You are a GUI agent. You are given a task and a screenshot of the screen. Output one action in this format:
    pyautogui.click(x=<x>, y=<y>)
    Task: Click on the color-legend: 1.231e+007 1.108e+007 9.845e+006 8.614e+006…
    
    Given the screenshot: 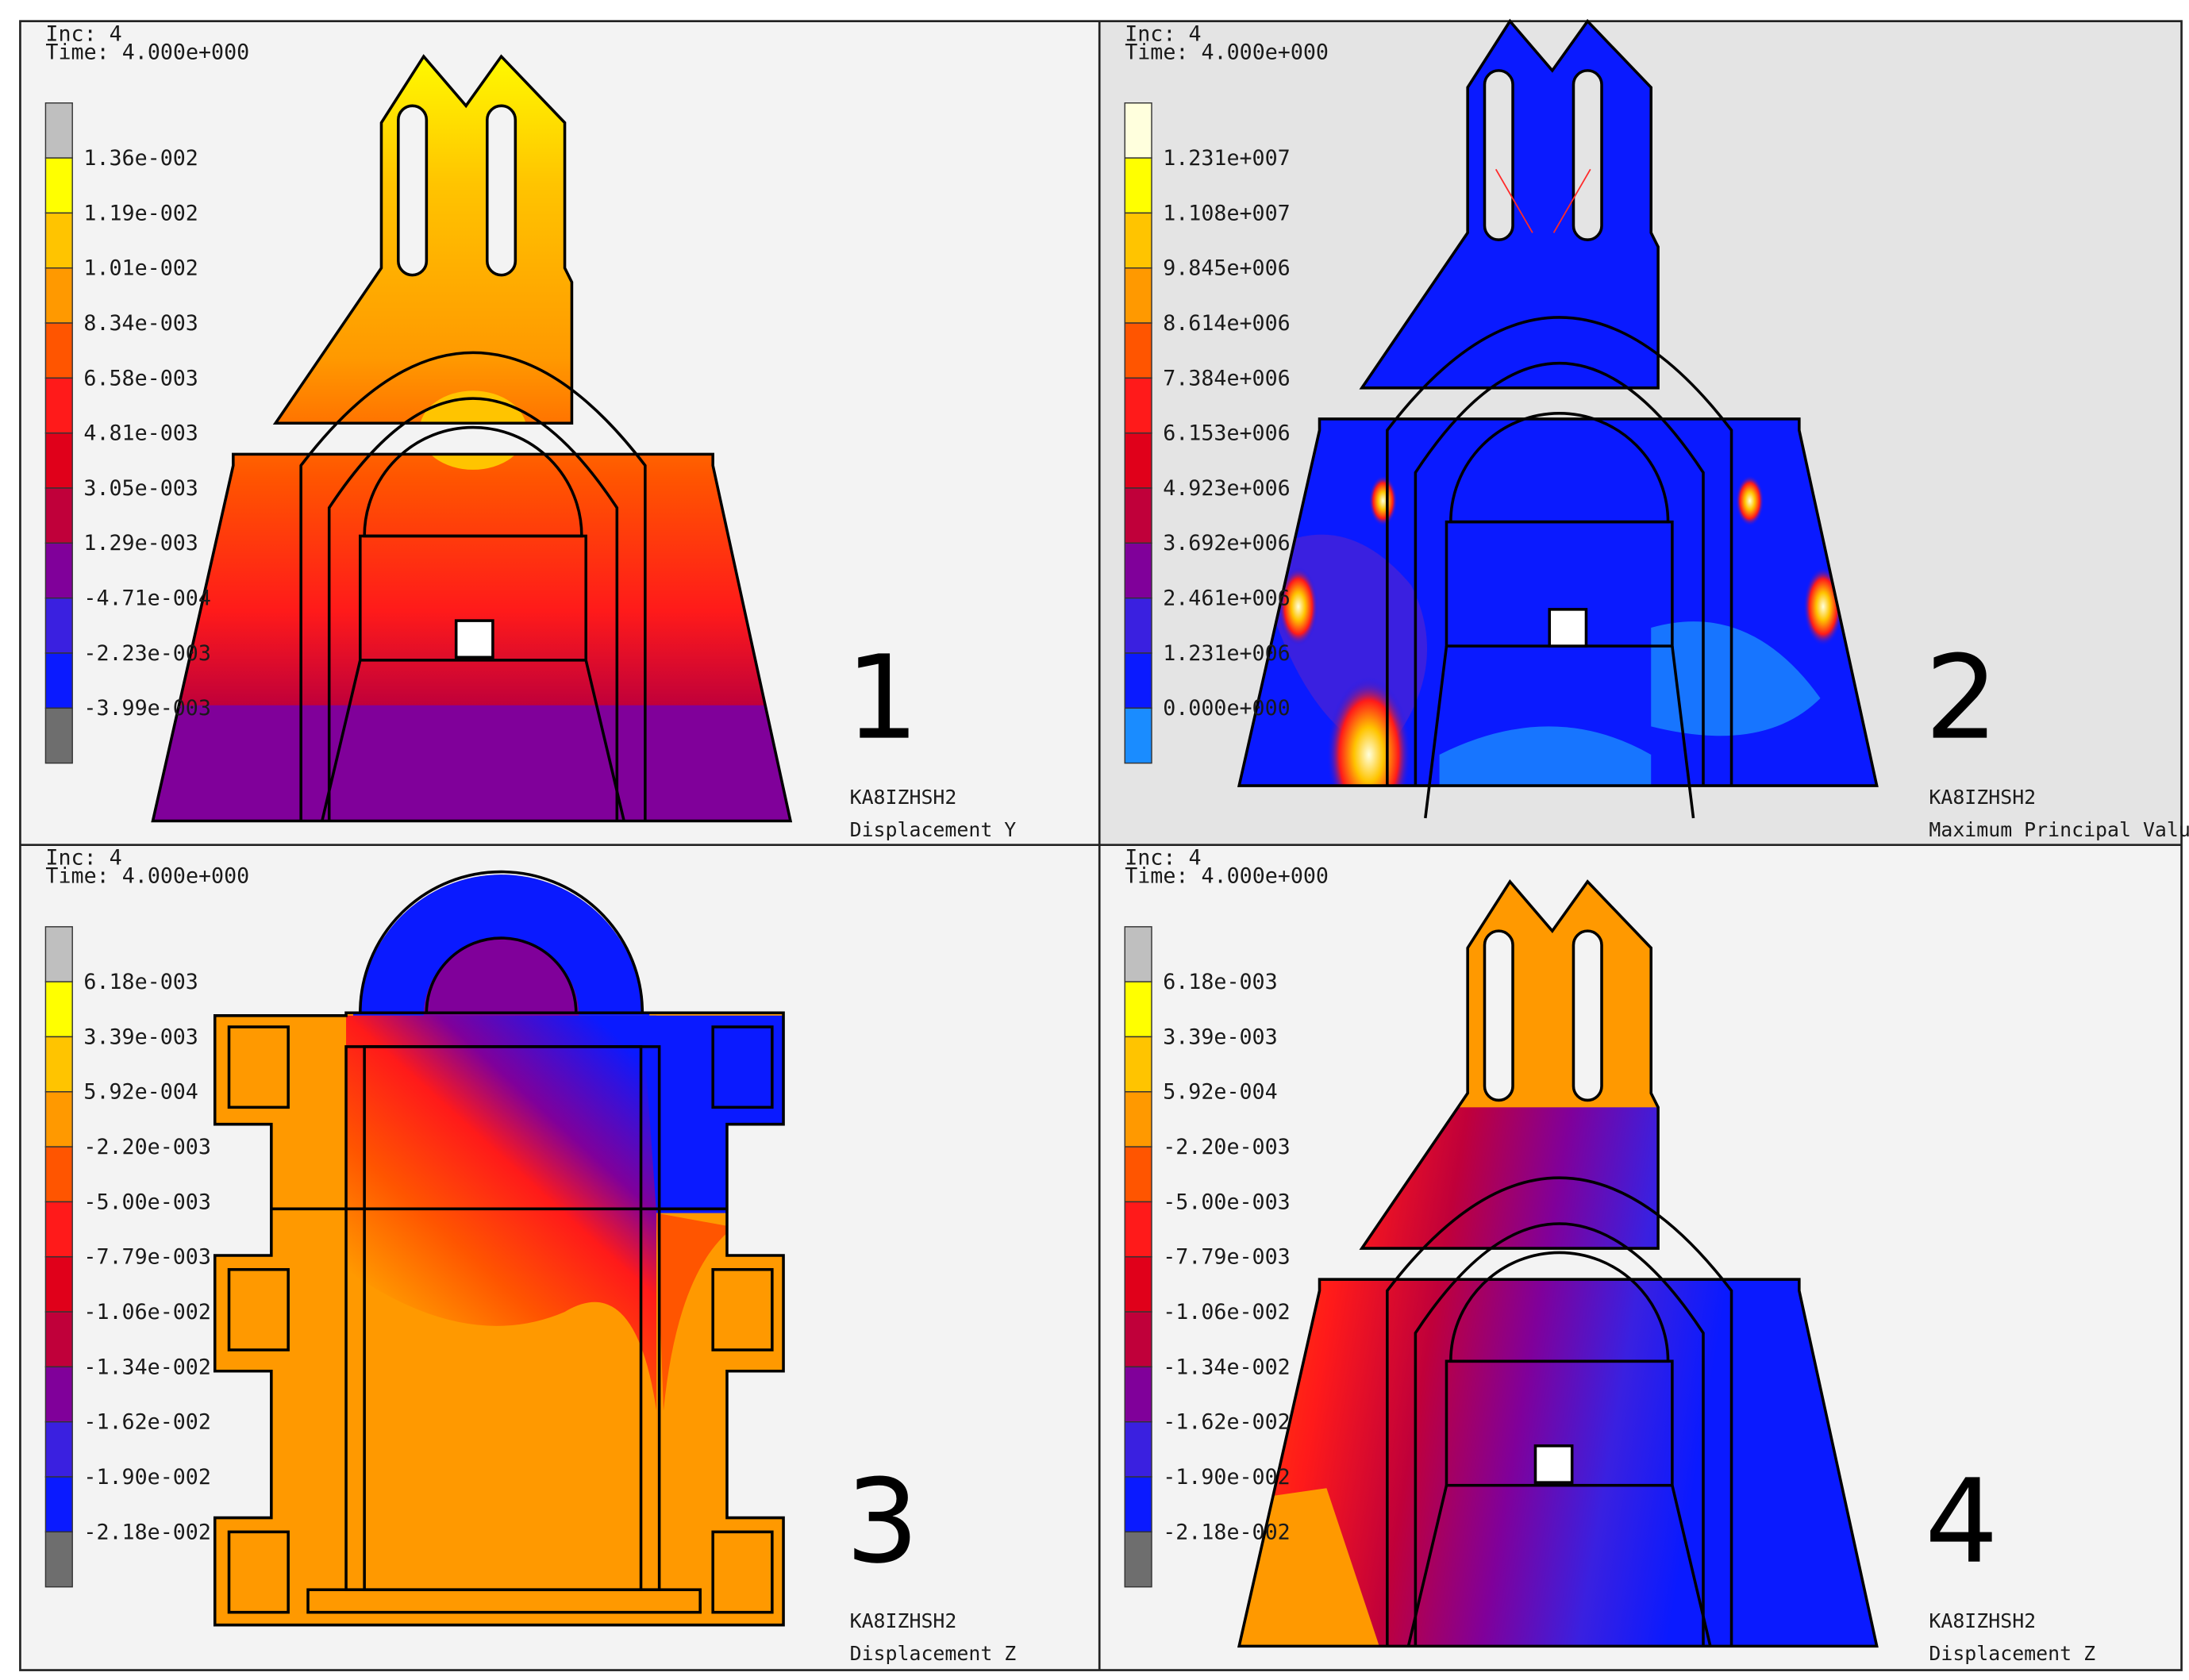 What is the action you would take?
    pyautogui.click(x=1208, y=433)
    